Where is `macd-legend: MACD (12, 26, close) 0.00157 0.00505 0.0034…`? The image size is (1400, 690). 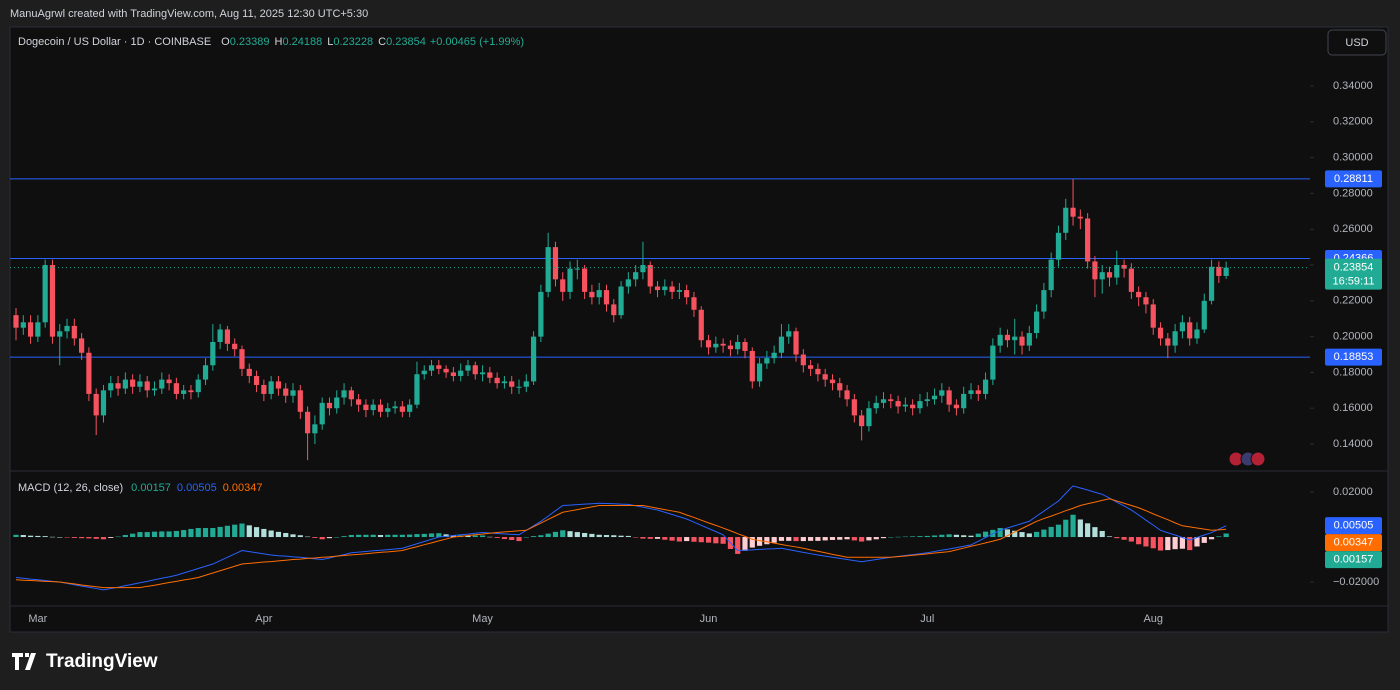 macd-legend: MACD (12, 26, close) 0.00157 0.00505 0.0034… is located at coordinates (140, 488).